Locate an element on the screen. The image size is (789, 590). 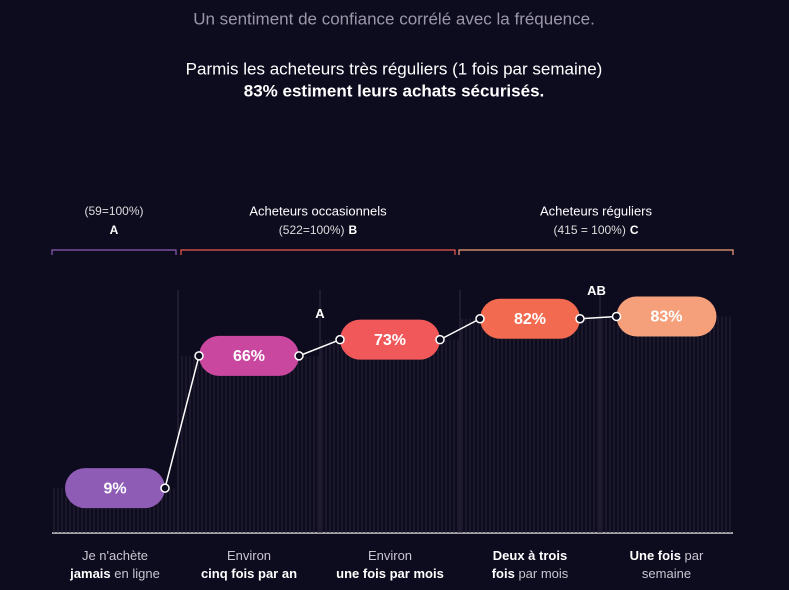
category-label-part: jamais is located at coordinates (89, 573).